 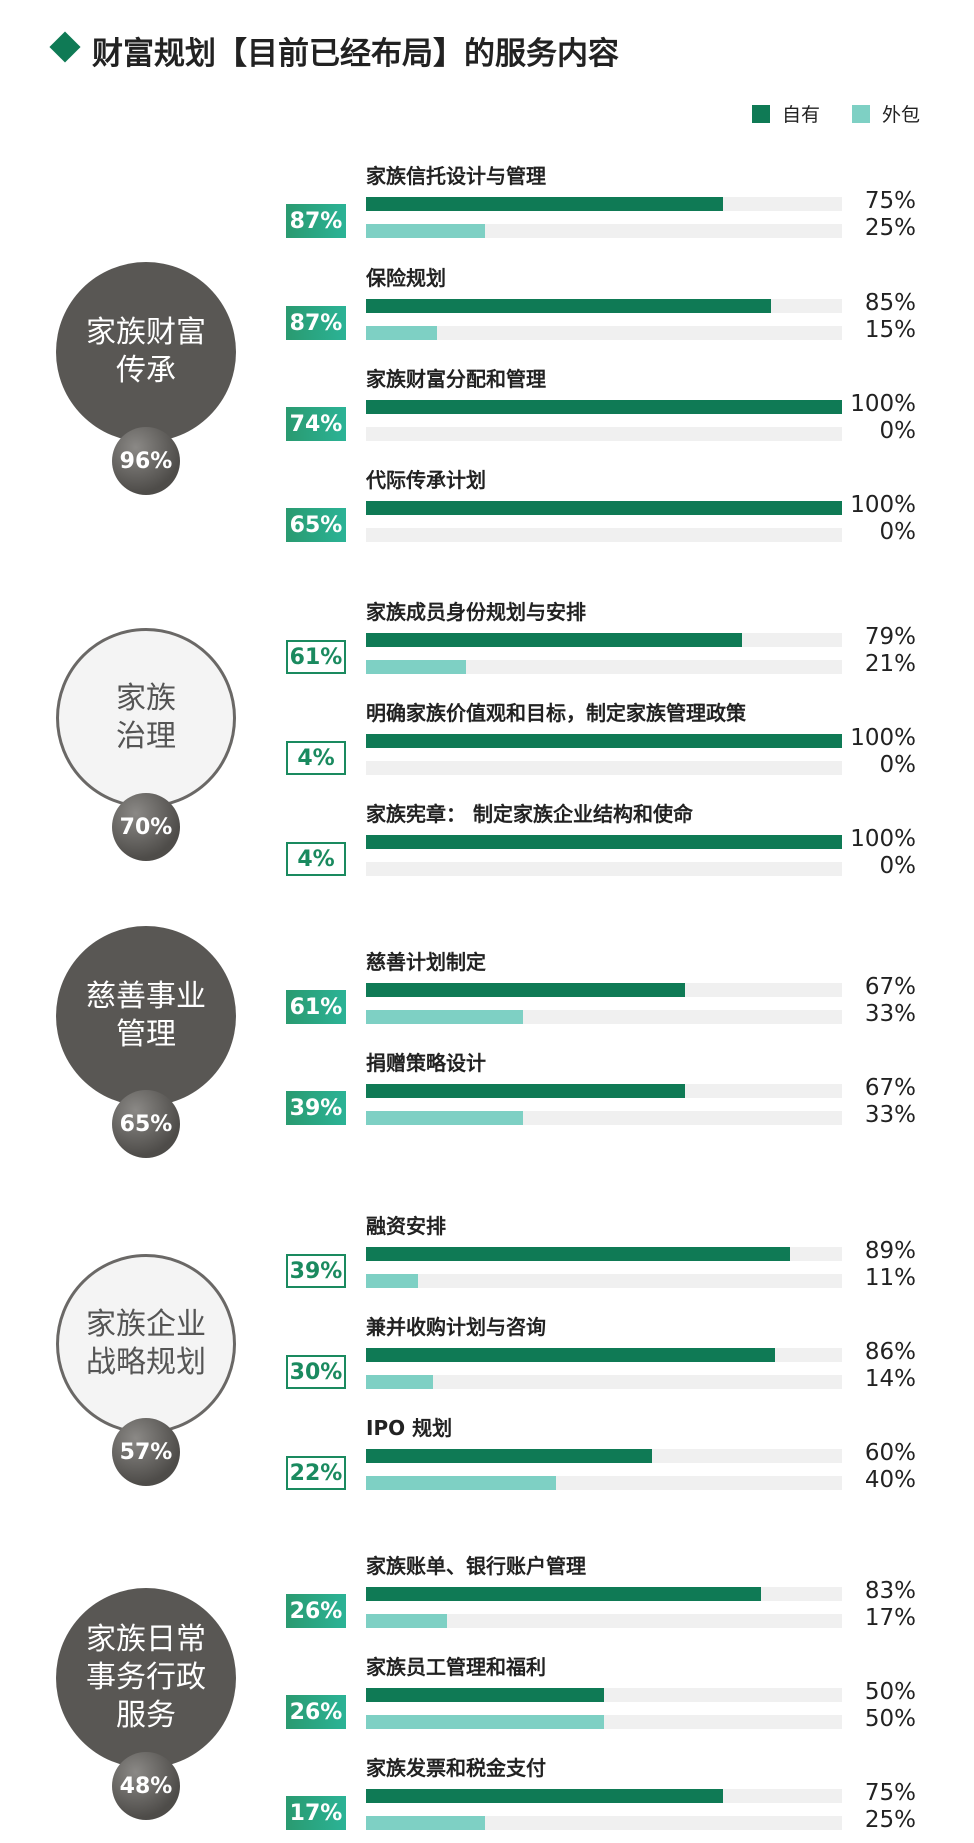 I want to click on item-share-badge: 30%, so click(x=316, y=1372).